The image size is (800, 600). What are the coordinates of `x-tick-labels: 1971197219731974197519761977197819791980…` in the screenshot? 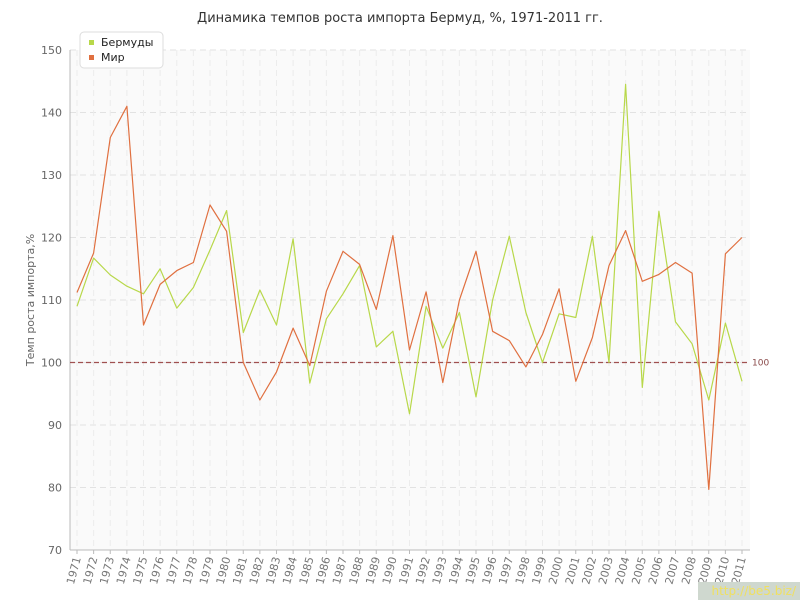 It's located at (406, 568).